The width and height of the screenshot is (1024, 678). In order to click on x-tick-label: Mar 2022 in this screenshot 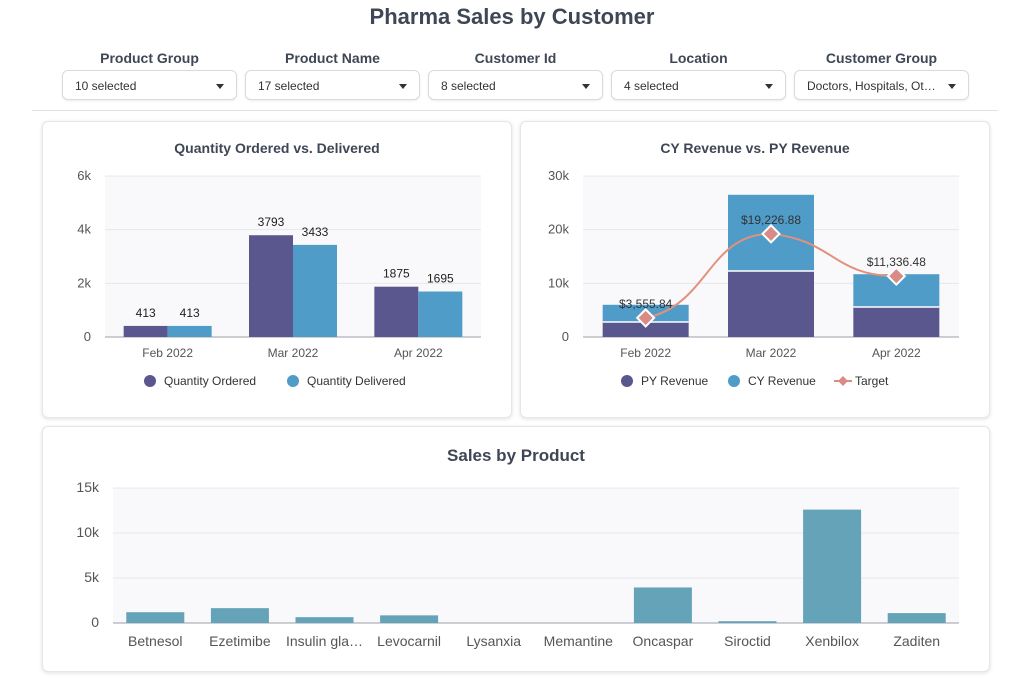, I will do `click(771, 353)`.